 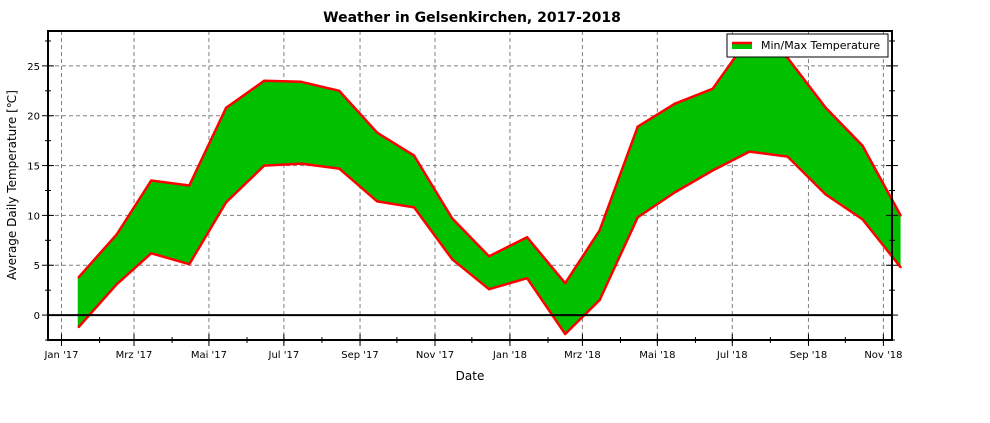 What do you see at coordinates (883, 355) in the screenshot?
I see `x-tick-label: Nov '18` at bounding box center [883, 355].